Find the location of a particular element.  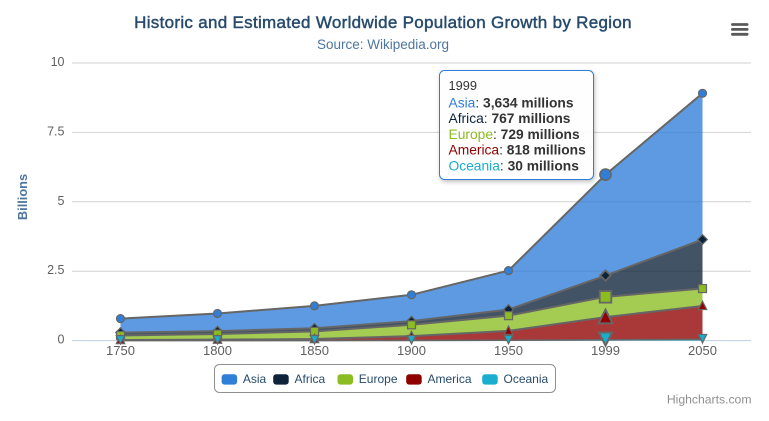

svg-text: America is located at coordinates (450, 379).